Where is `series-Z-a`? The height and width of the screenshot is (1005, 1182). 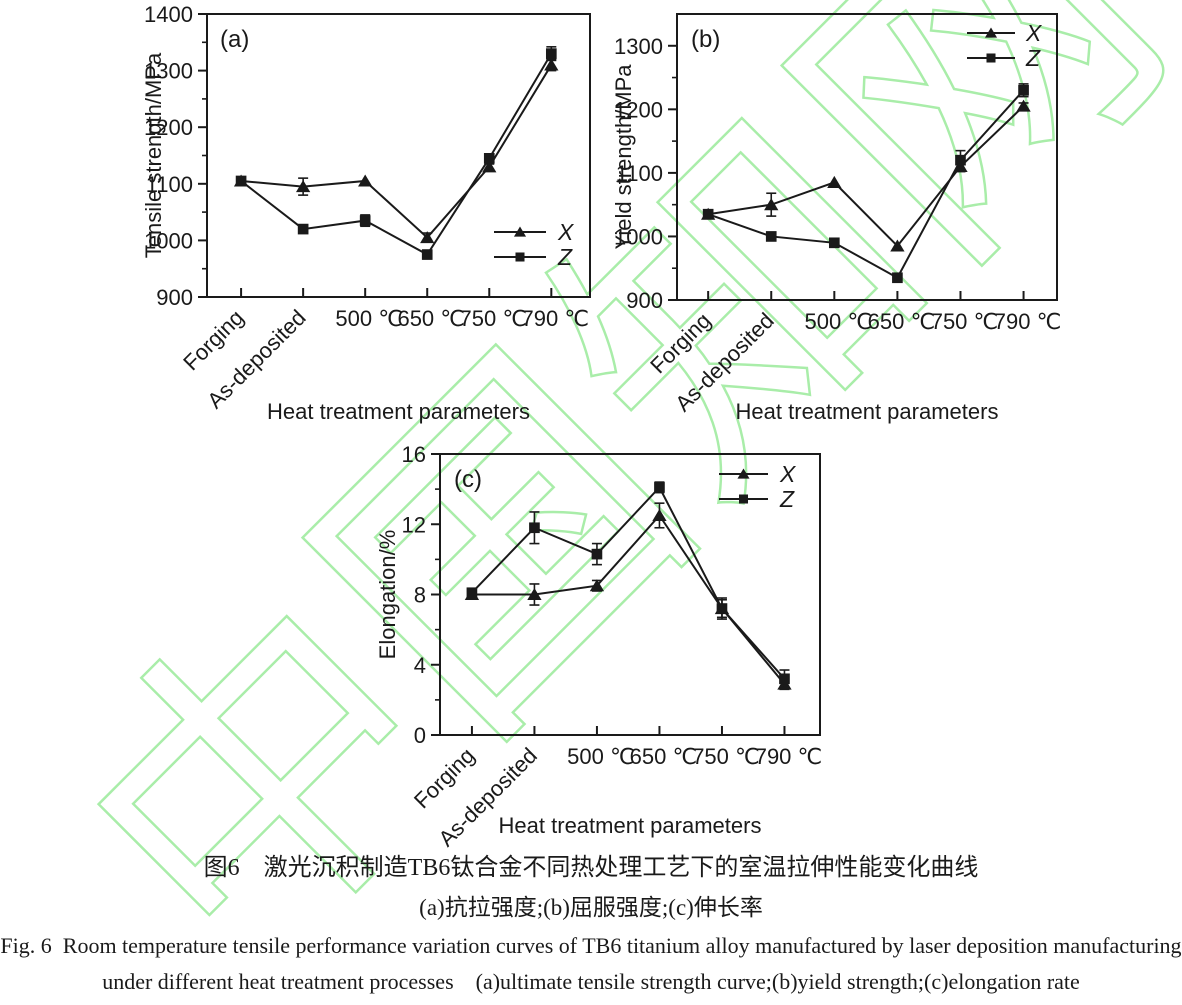
series-Z-a is located at coordinates (396, 153).